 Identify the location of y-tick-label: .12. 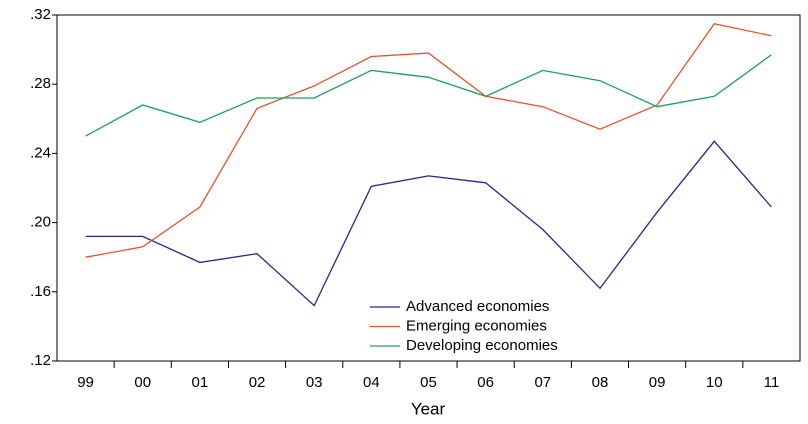
(40, 360).